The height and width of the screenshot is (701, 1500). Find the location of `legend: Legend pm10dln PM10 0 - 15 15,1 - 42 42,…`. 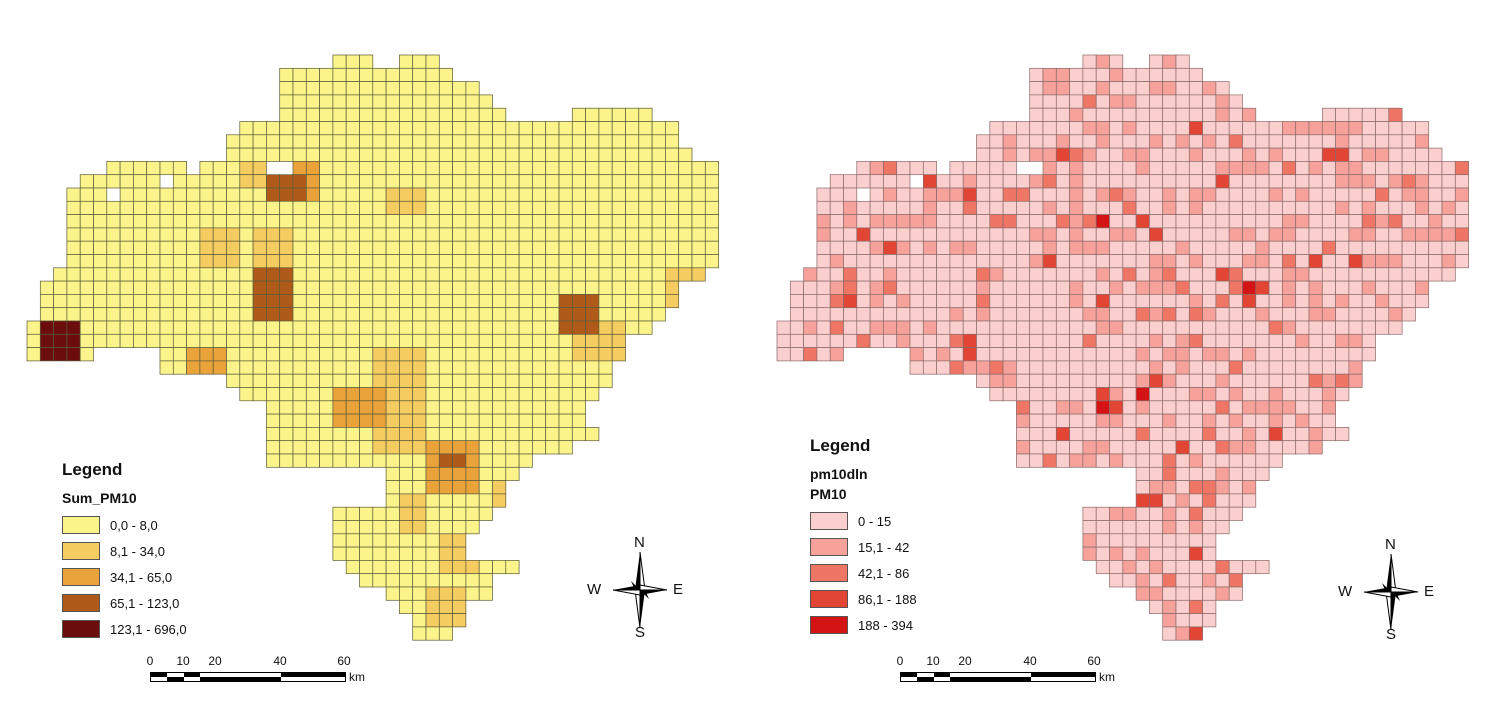

legend: Legend pm10dln PM10 0 - 15 15,1 - 42 42,… is located at coordinates (863, 537).